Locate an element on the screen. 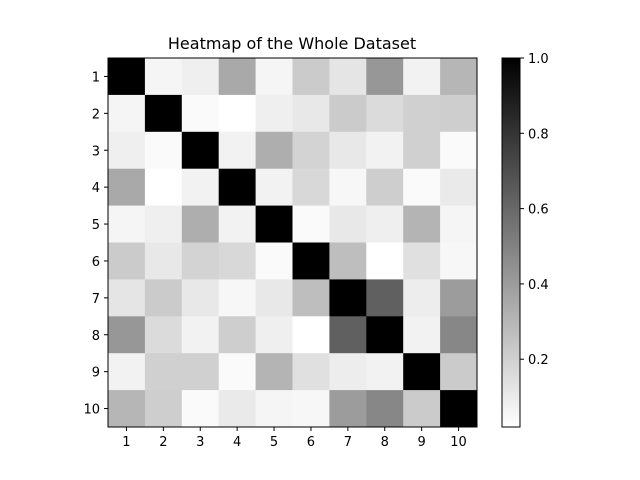 This screenshot has height=480, width=640. colorbar-tick-label: 0.4 is located at coordinates (538, 285).